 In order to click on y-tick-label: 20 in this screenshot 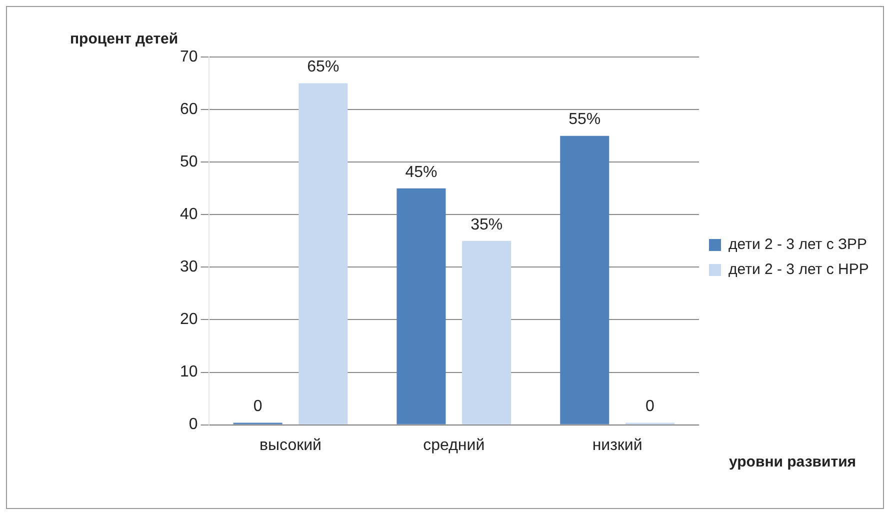, I will do `click(189, 319)`.